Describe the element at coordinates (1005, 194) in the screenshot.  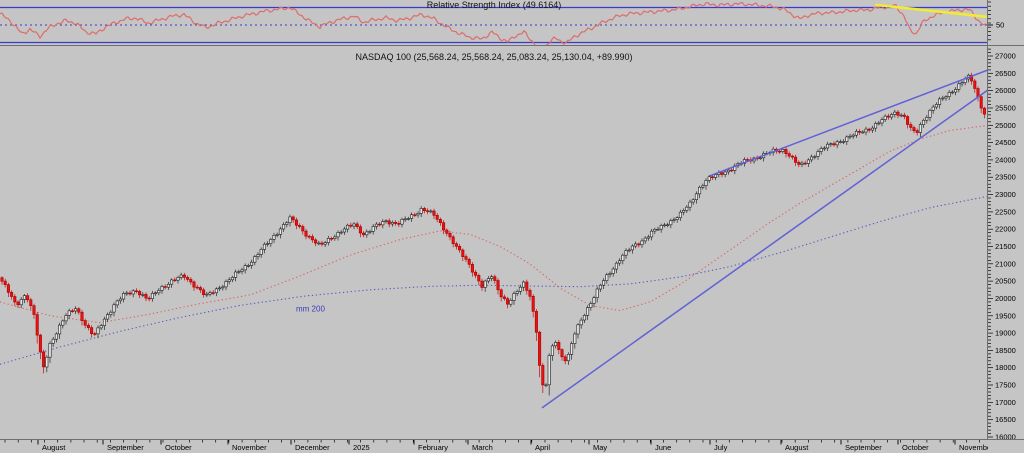
I see `price-axis-label: 23000` at that location.